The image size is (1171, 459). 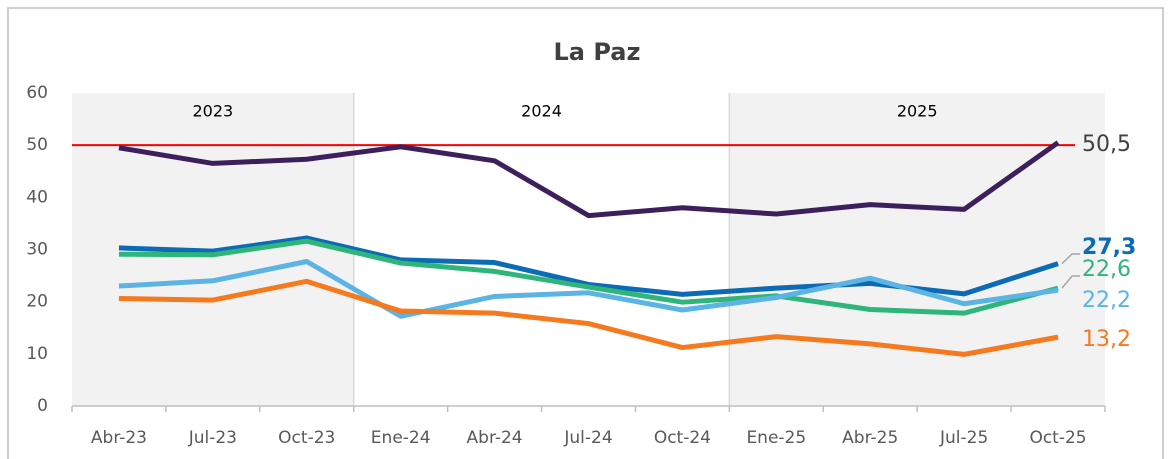 What do you see at coordinates (1106, 339) in the screenshot?
I see `data-label: 13,2` at bounding box center [1106, 339].